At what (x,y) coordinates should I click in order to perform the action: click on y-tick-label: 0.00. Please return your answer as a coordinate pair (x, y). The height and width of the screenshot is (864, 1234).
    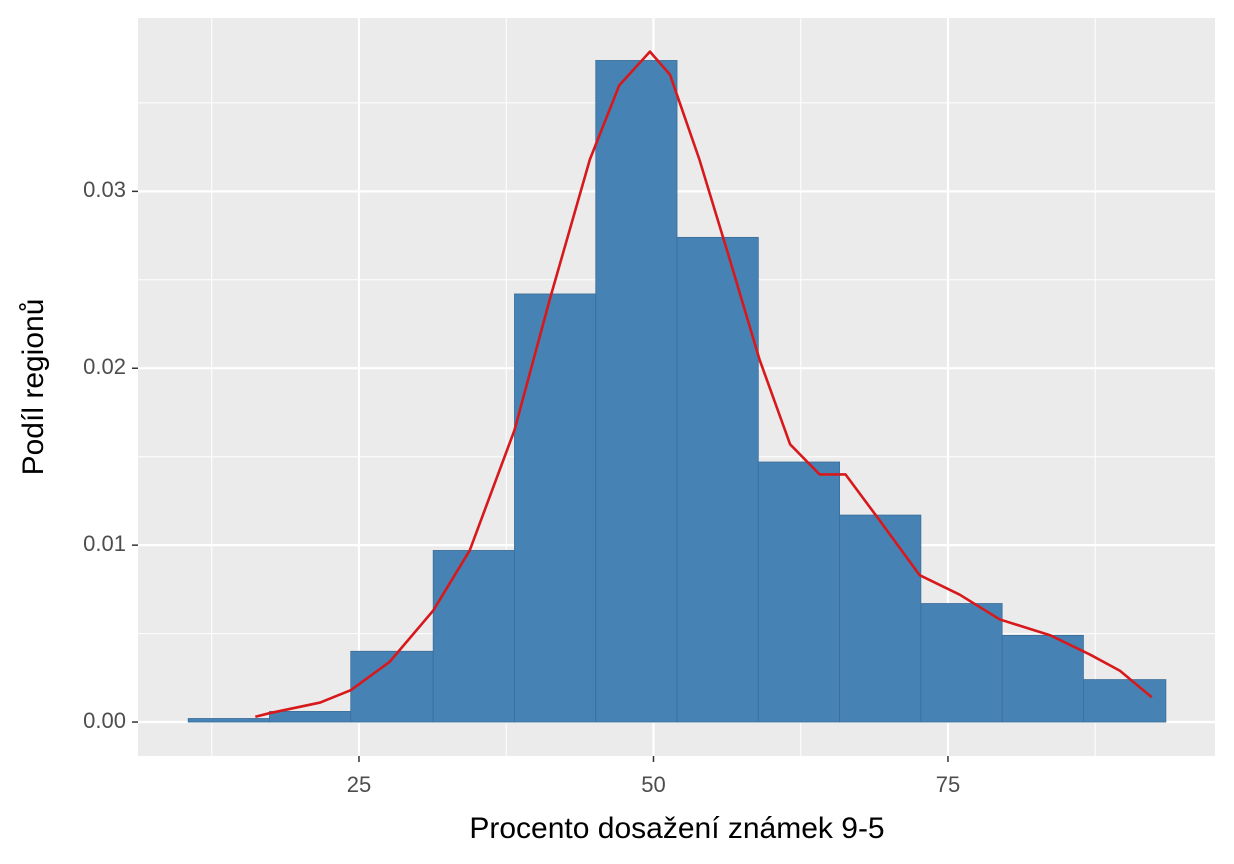
    Looking at the image, I should click on (104, 720).